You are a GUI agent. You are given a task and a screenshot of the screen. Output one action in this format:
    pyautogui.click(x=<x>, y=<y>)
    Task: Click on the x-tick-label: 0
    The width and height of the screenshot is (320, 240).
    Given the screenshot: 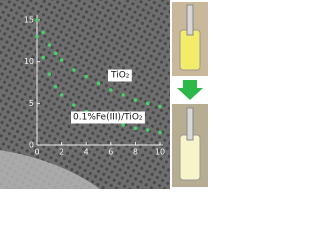 What is the action you would take?
    pyautogui.click(x=36, y=152)
    